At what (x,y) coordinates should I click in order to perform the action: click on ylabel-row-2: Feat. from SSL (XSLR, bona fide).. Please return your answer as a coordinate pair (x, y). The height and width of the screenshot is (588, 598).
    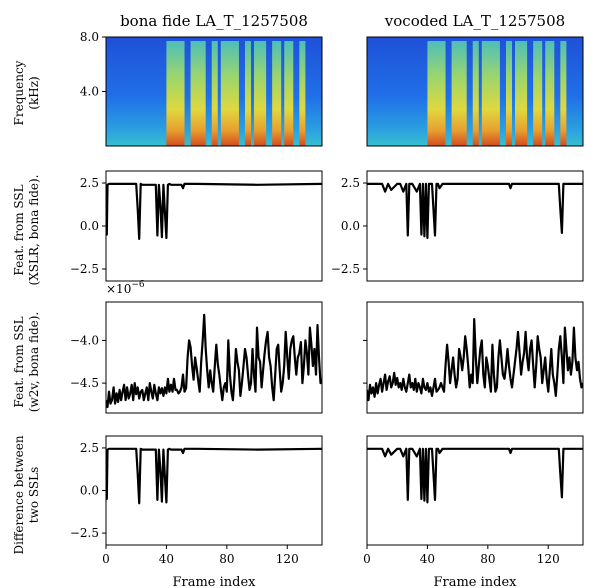
    Looking at the image, I should click on (26, 230).